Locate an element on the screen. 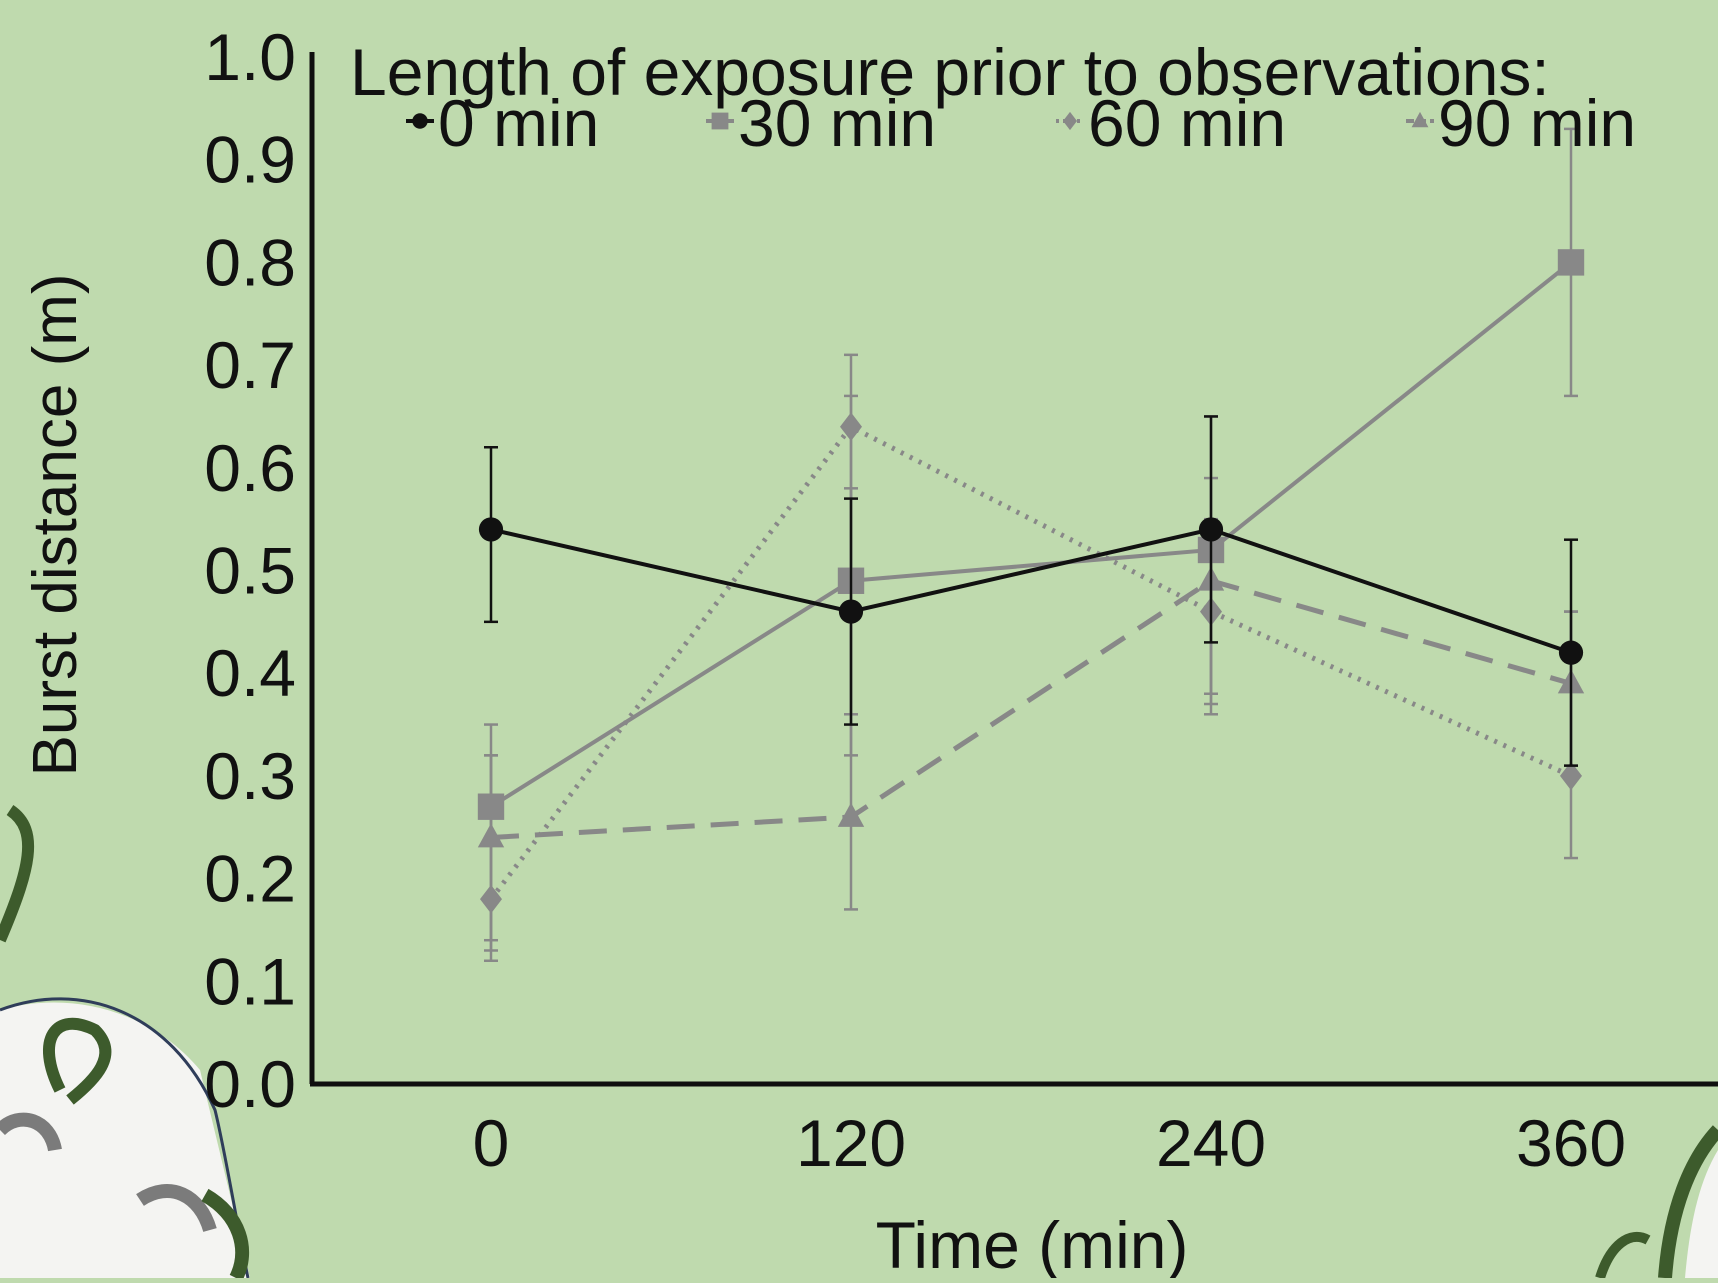 This screenshot has height=1283, width=1718. x-tick-label: 360 is located at coordinates (1571, 1143).